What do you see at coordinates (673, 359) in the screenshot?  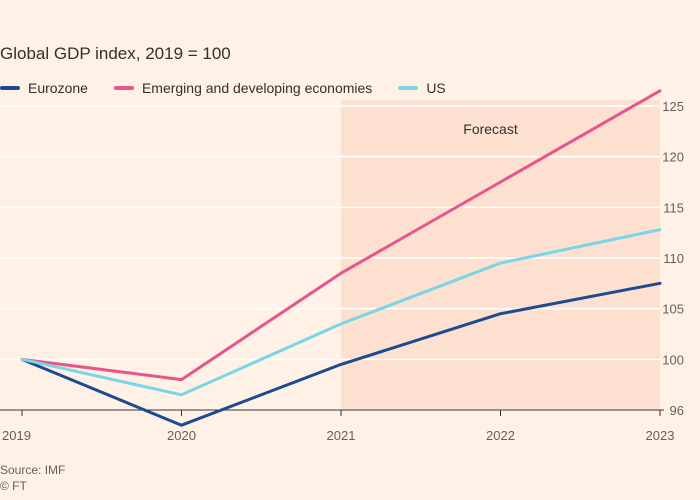 I see `y-tick-label: 100` at bounding box center [673, 359].